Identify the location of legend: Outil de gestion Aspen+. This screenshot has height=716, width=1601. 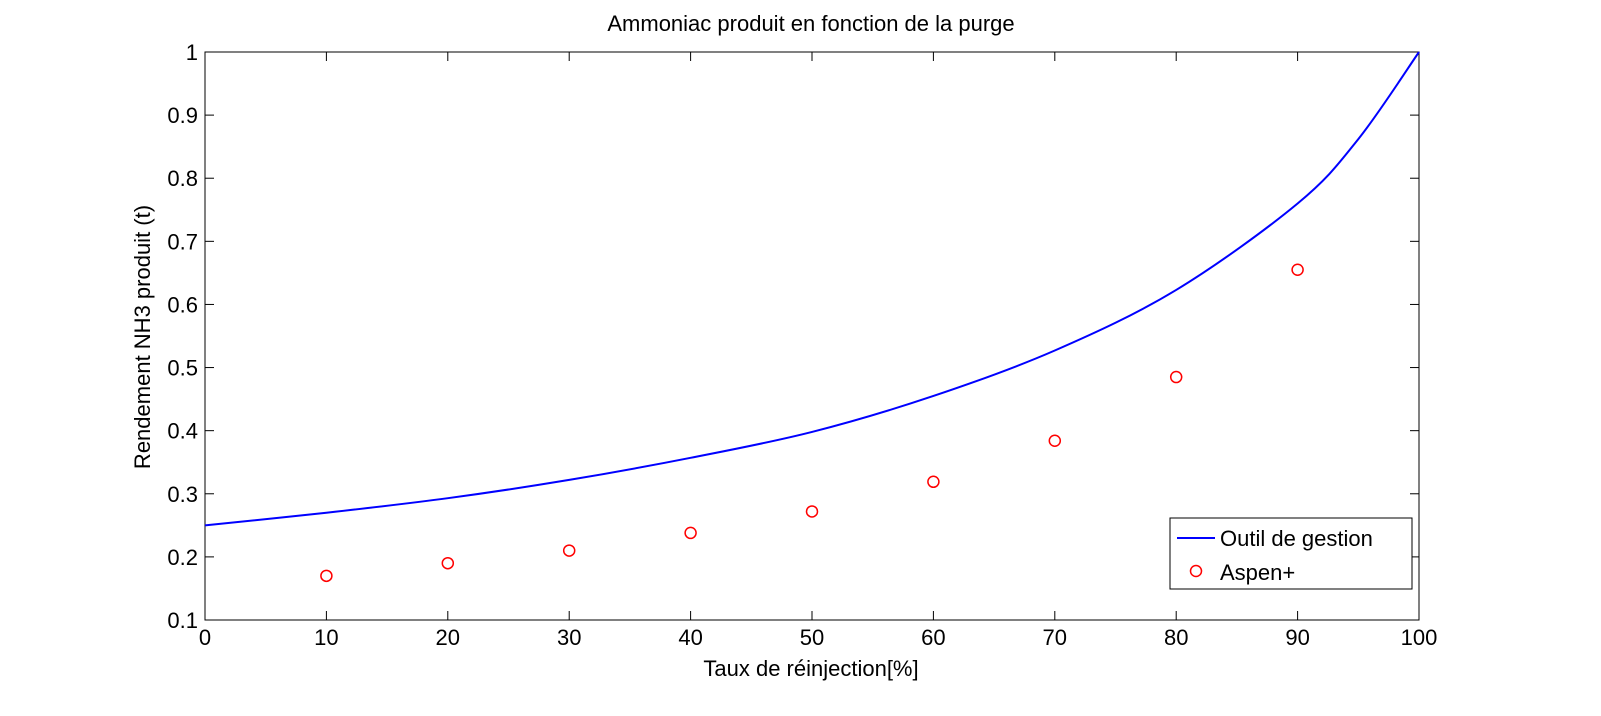
(1291, 553).